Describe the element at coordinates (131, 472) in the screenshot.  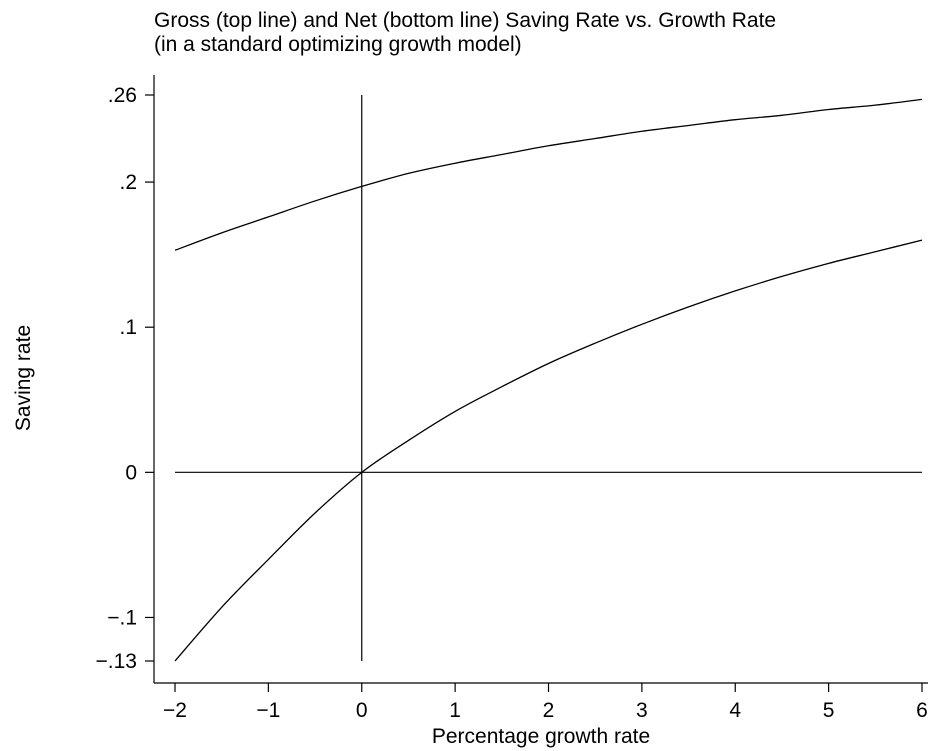
I see `y-tick-label: 0` at that location.